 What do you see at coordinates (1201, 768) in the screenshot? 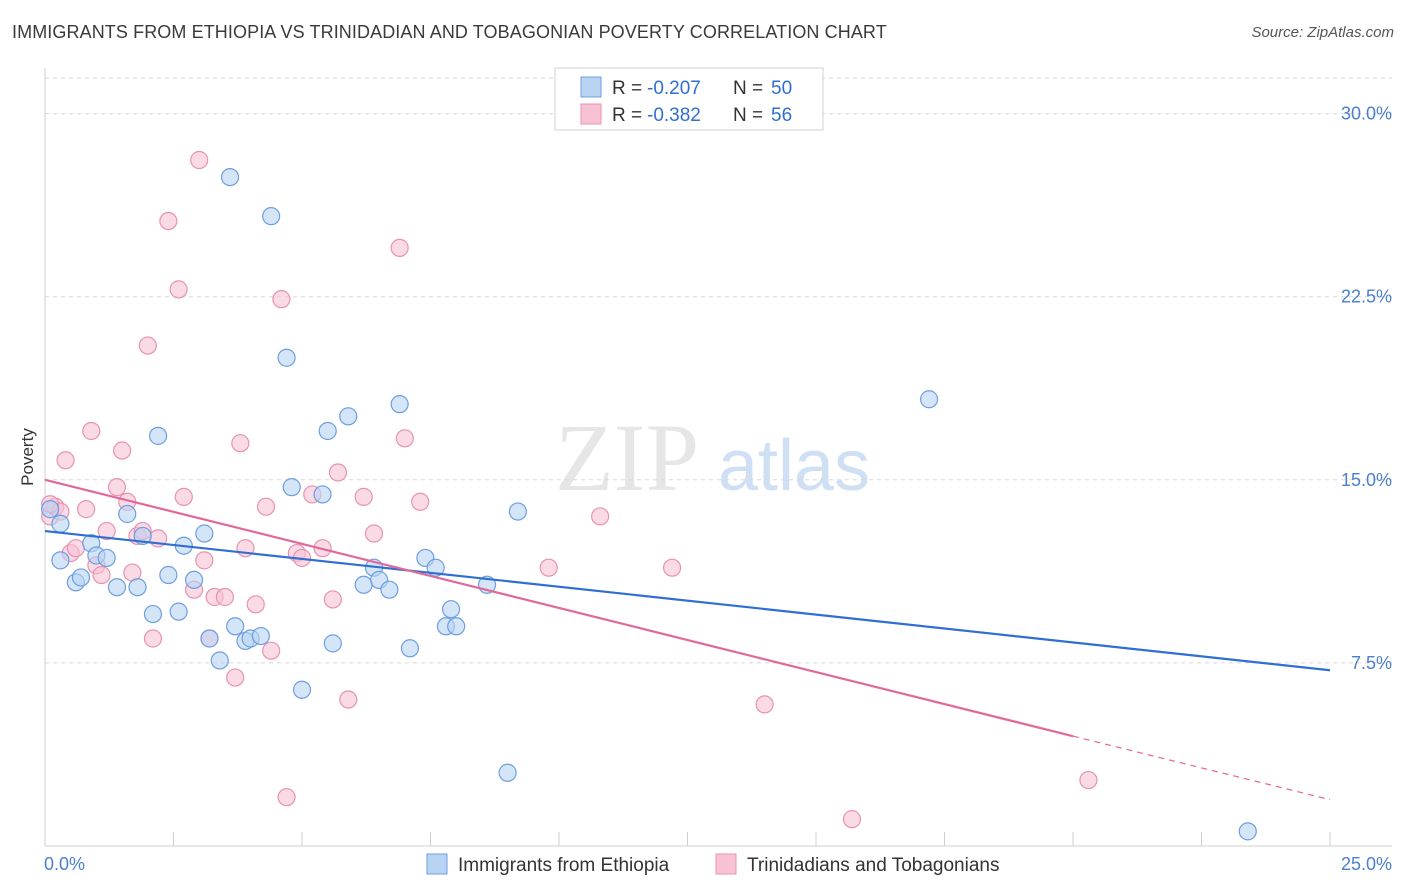
I see `trinidadians-trend-extension` at bounding box center [1201, 768].